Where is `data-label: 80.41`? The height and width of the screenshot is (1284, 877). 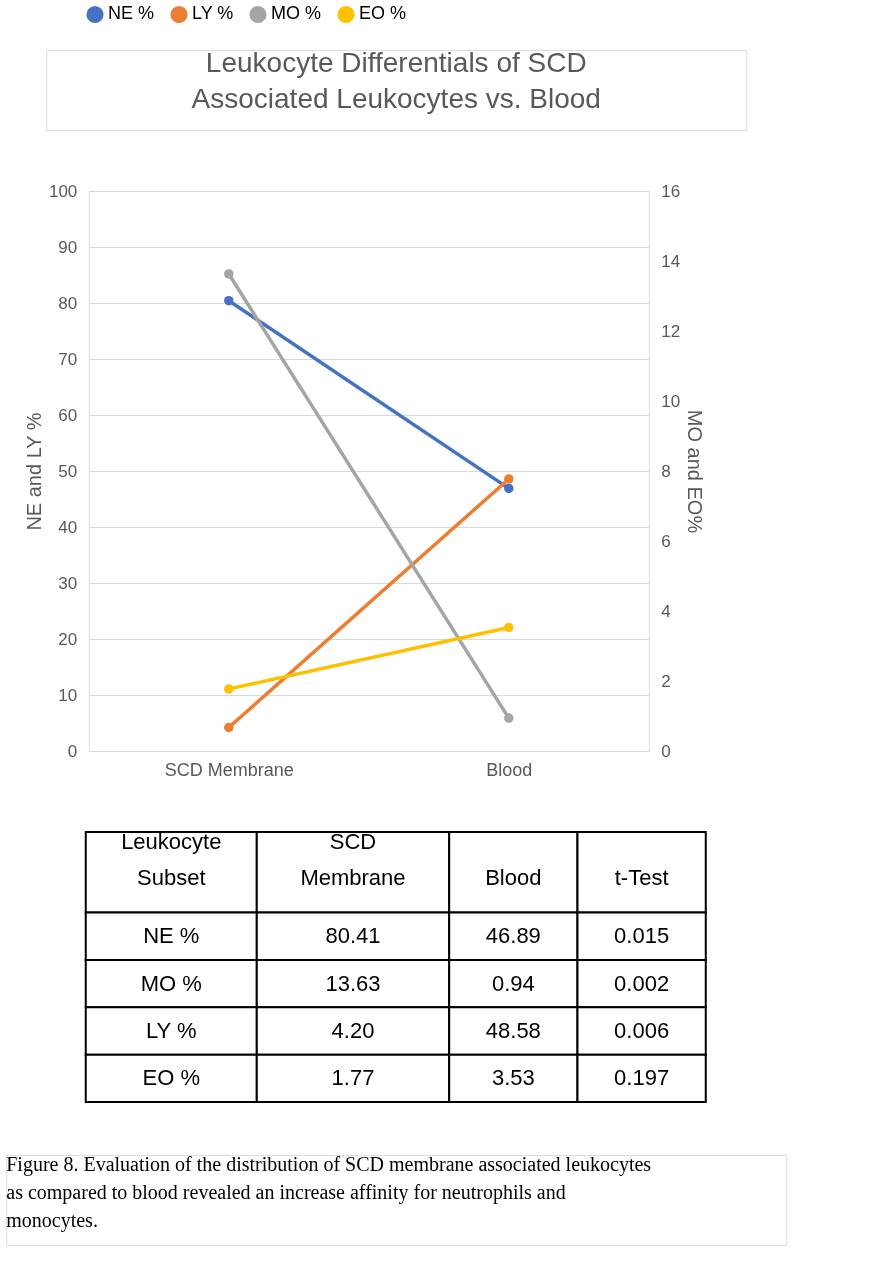
data-label: 80.41 is located at coordinates (353, 936).